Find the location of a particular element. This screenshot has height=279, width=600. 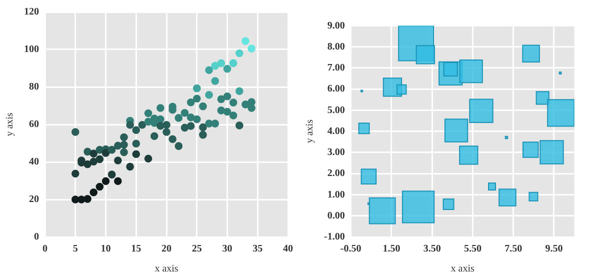

x-tick-label: 3.50 is located at coordinates (432, 249).